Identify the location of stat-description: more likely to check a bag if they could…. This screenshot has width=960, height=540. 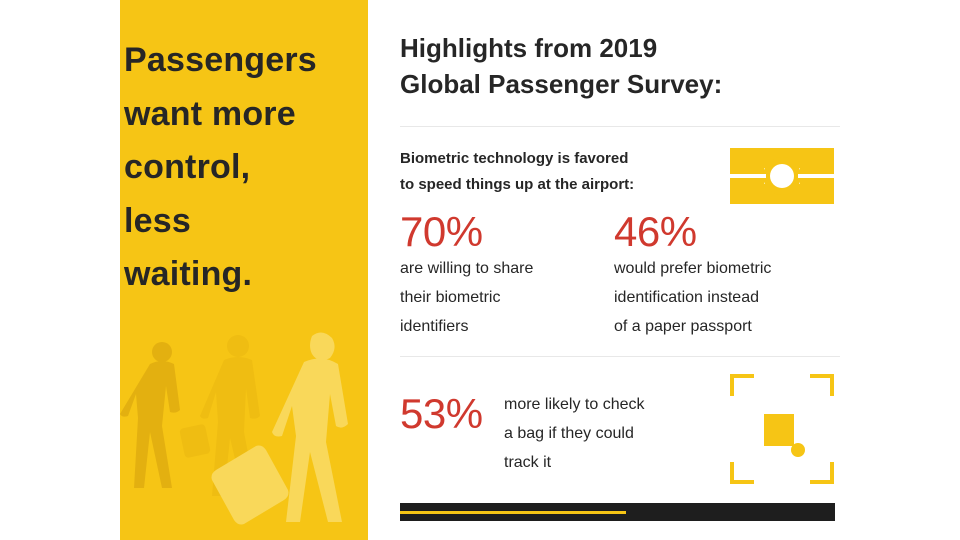
(574, 433).